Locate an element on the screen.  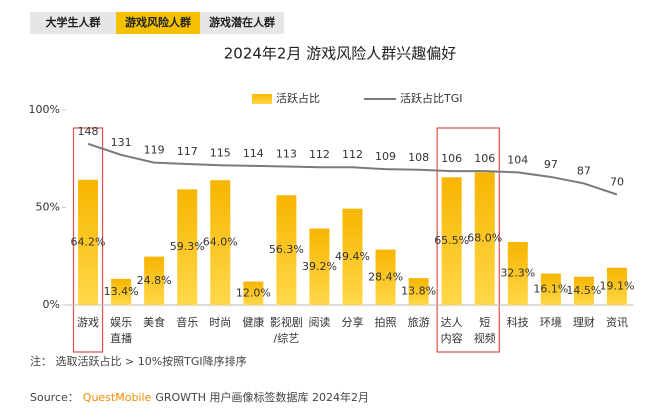
x-tick-line: 分享 is located at coordinates (353, 322).